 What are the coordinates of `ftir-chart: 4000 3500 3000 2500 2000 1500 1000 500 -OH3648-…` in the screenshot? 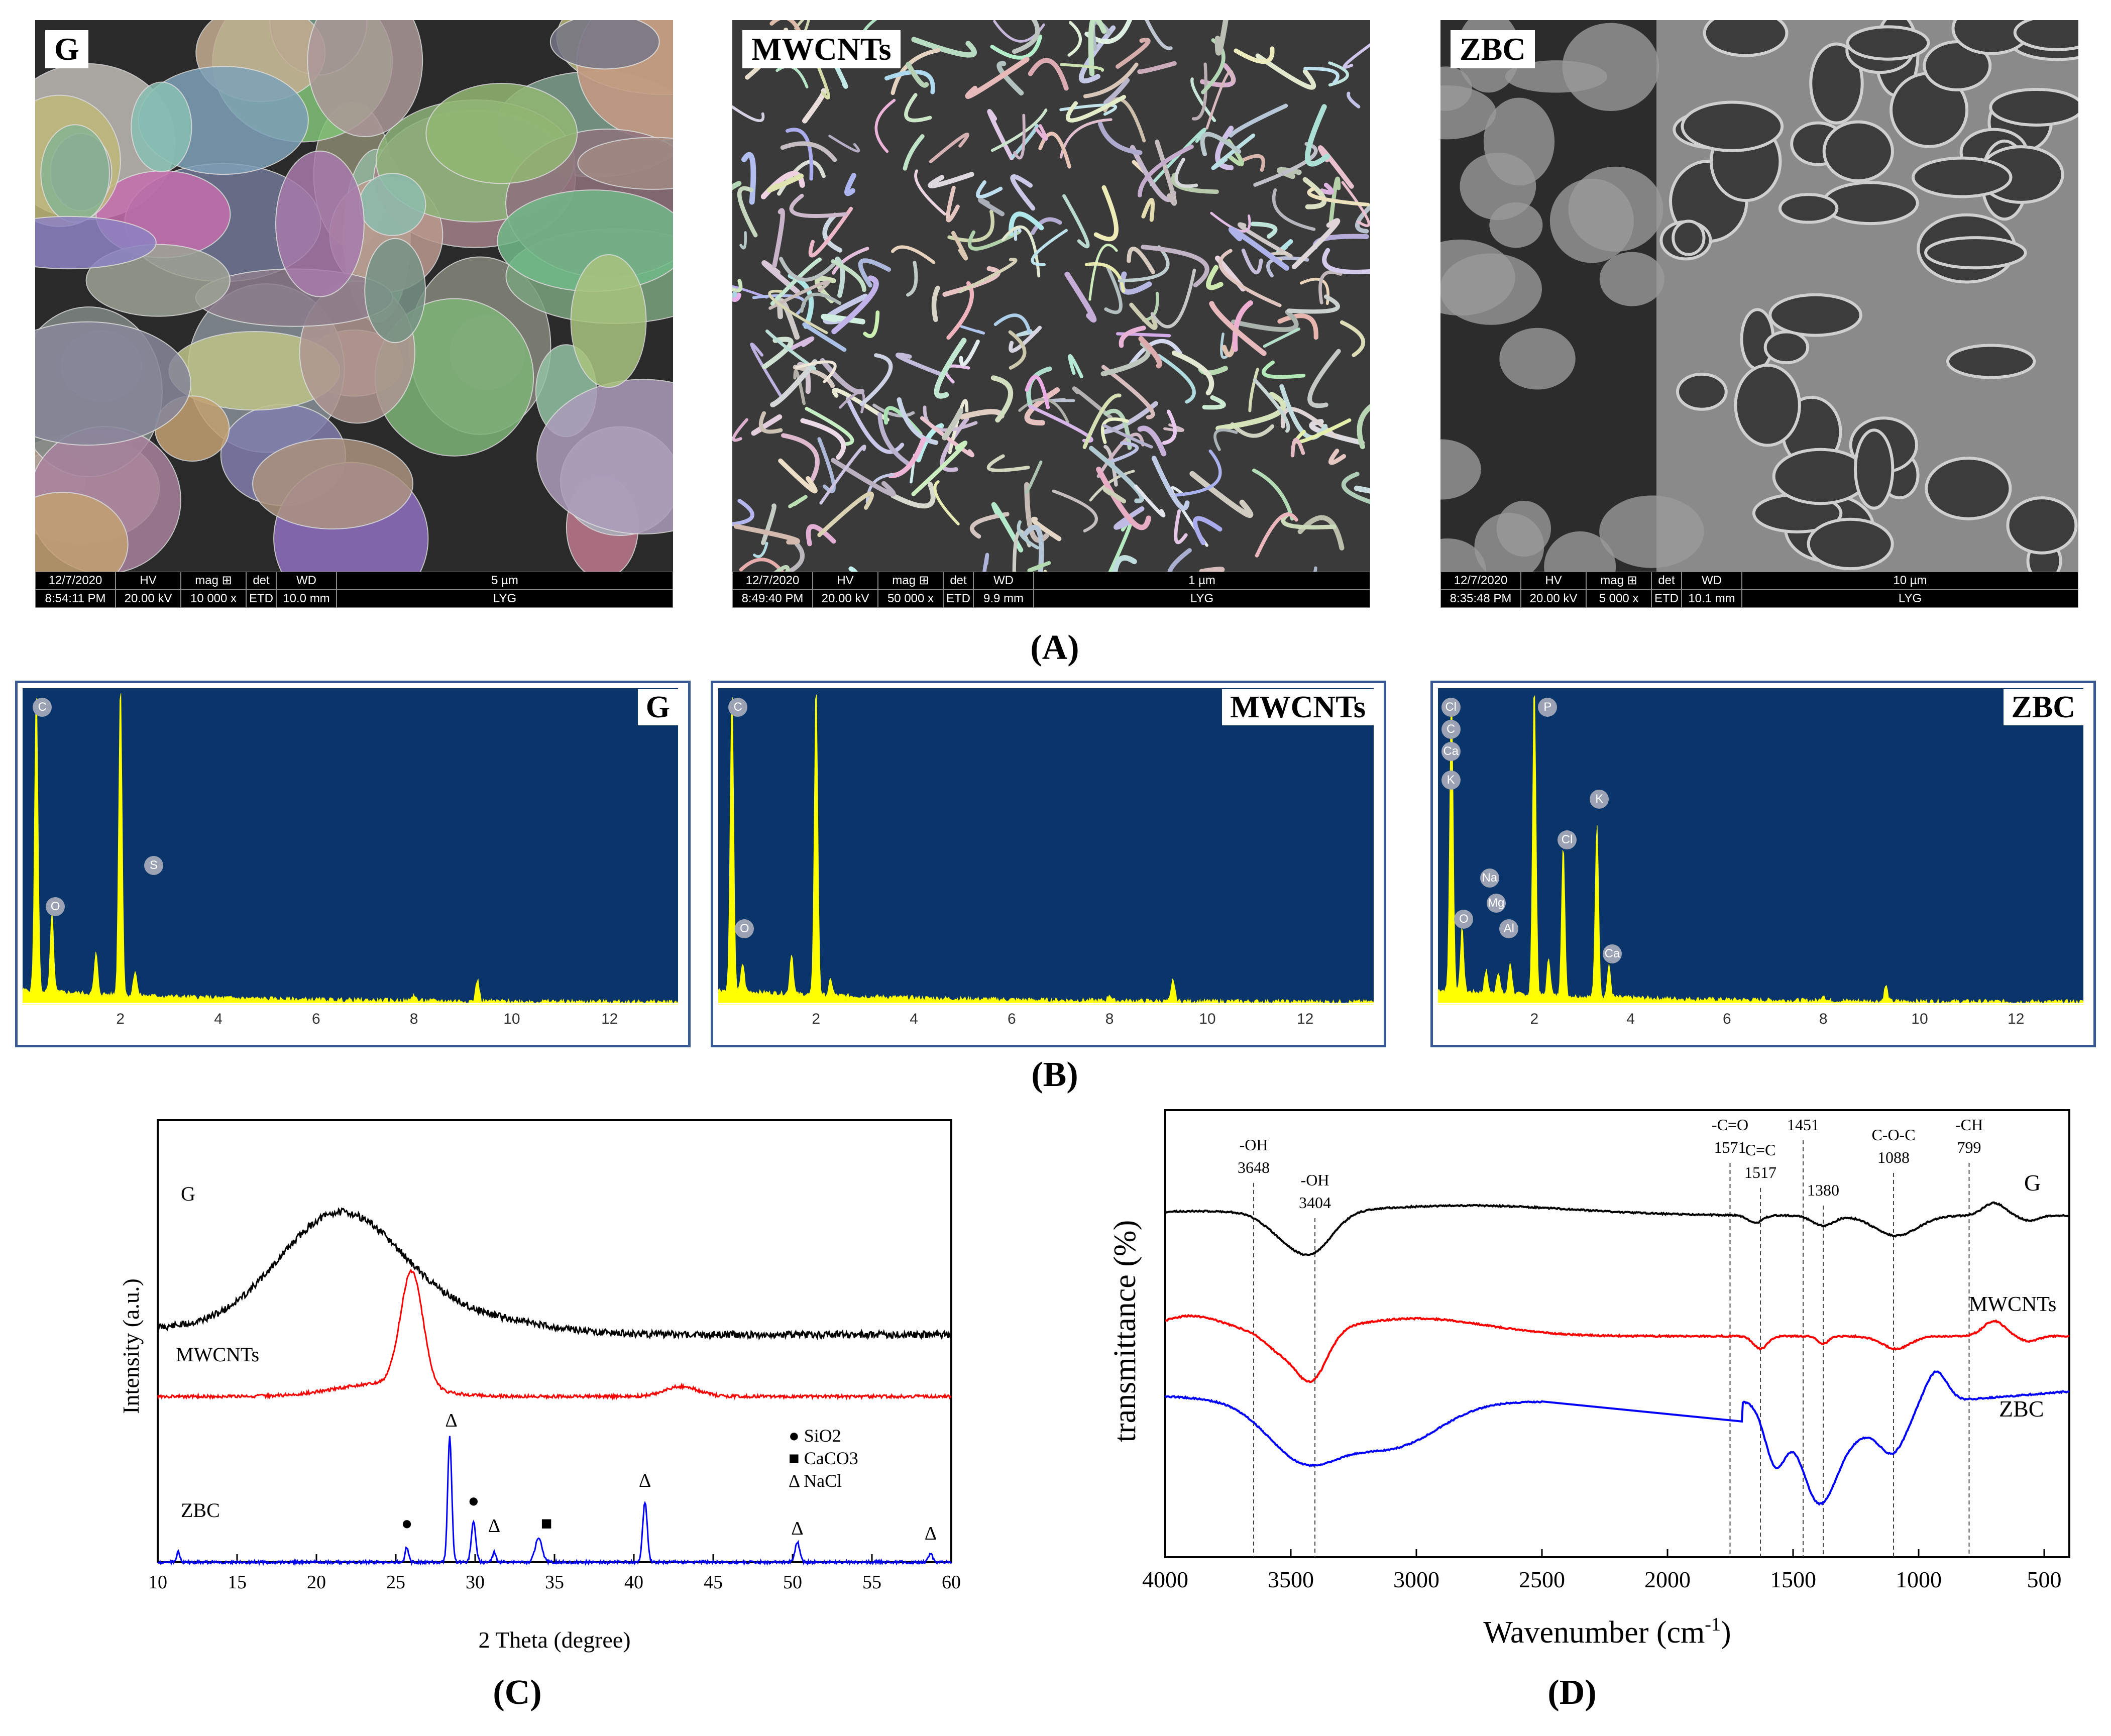 It's located at (1589, 1379).